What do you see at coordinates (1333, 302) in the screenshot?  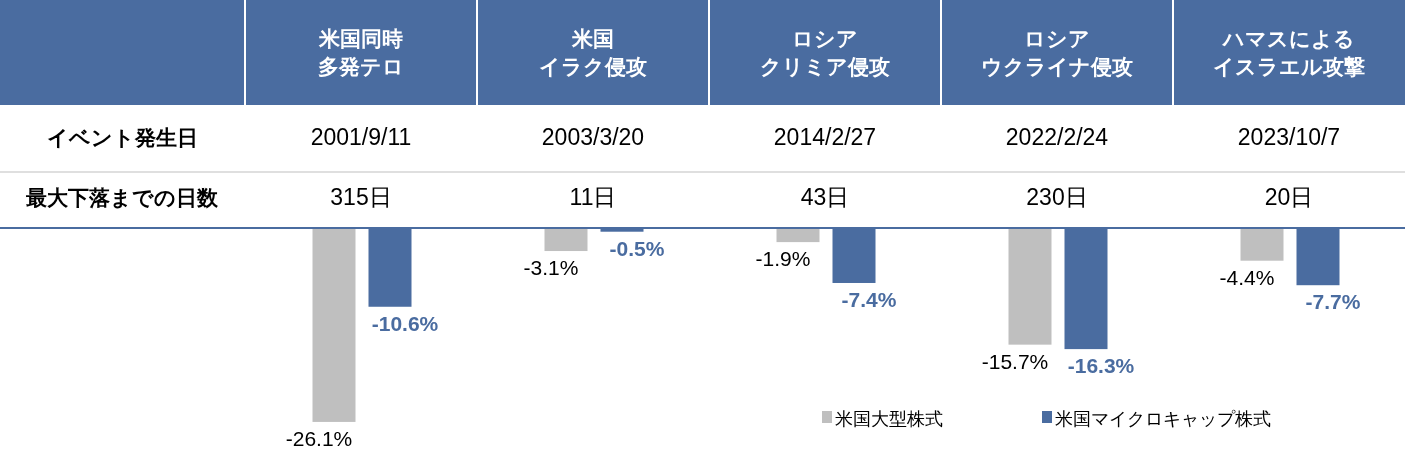 I see `data-label: -7.7%` at bounding box center [1333, 302].